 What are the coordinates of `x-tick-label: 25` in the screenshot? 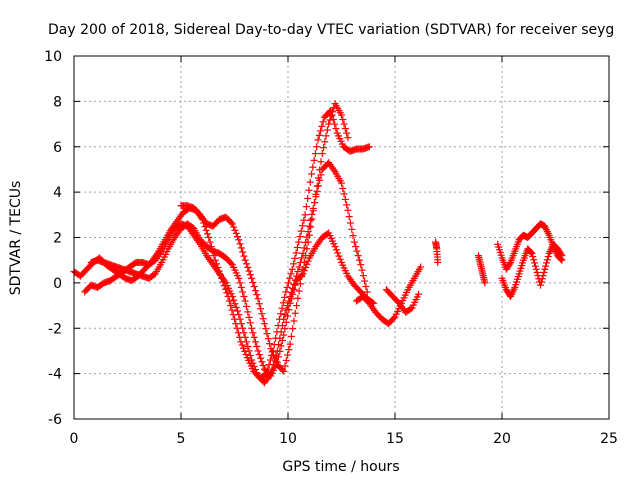 It's located at (609, 439).